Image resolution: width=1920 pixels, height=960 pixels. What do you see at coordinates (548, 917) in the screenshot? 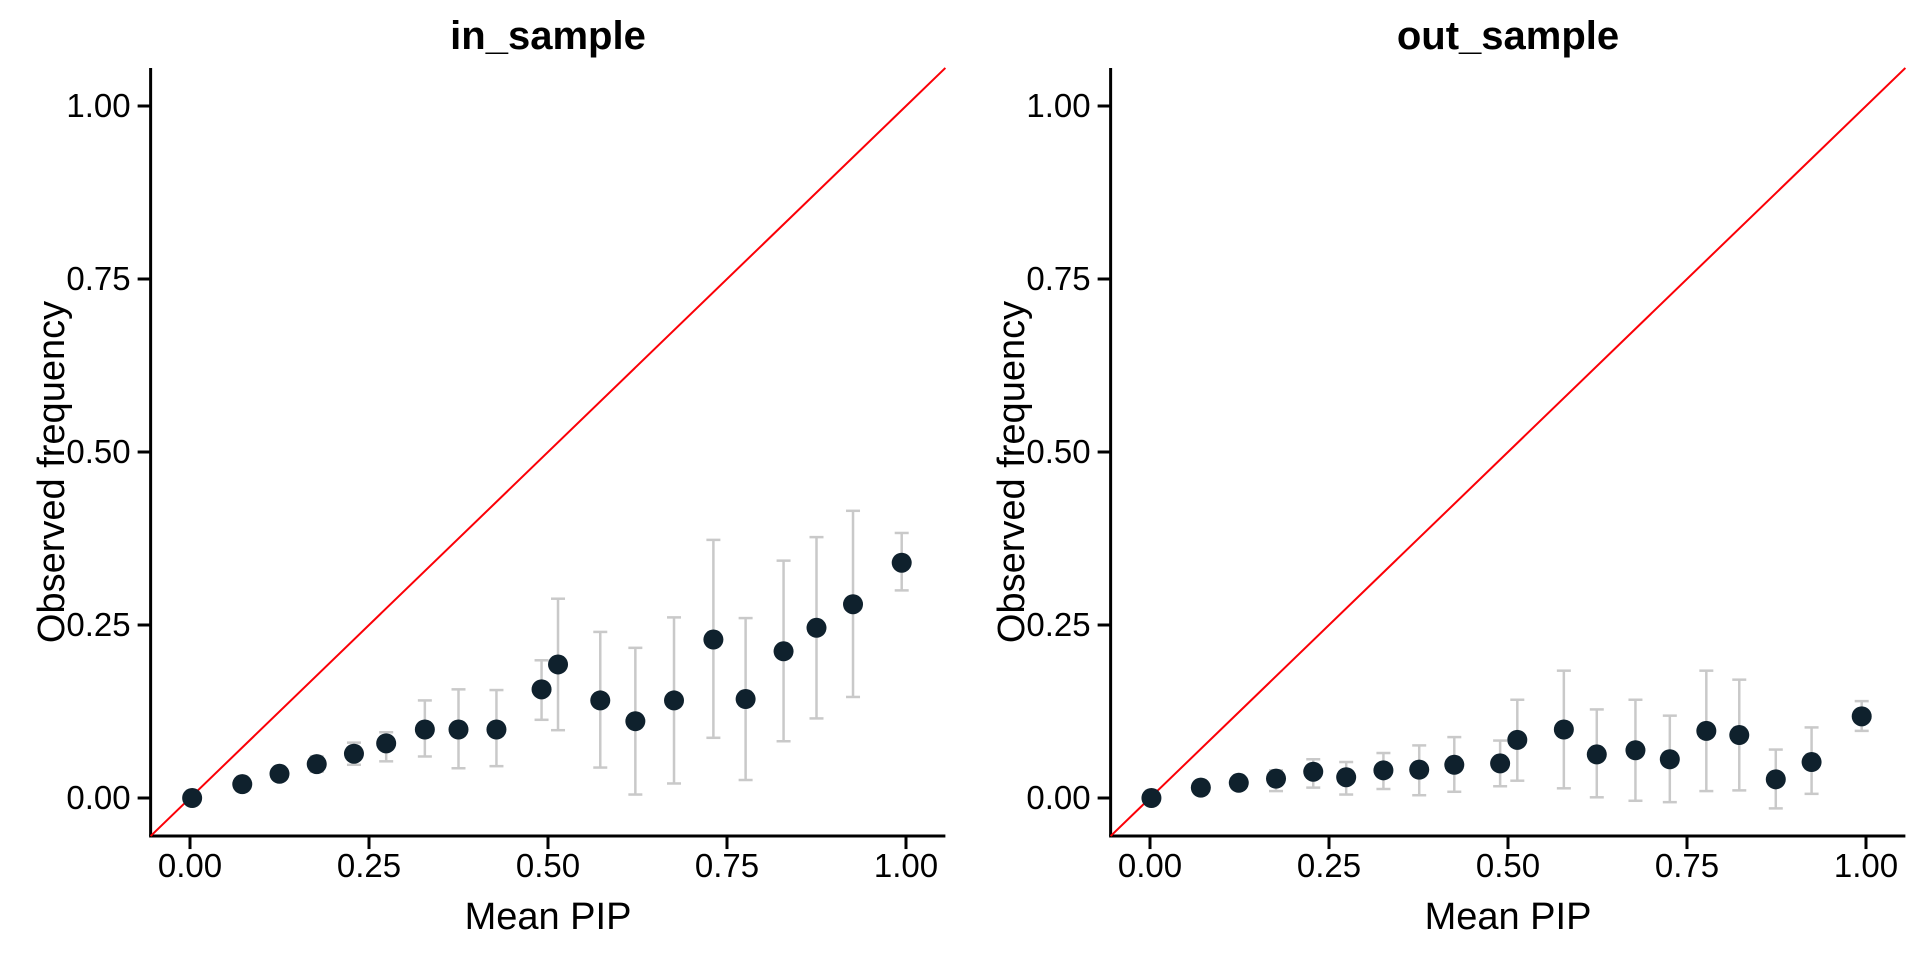
I see `x-axis-title-in-sample: Mean PIP` at bounding box center [548, 917].